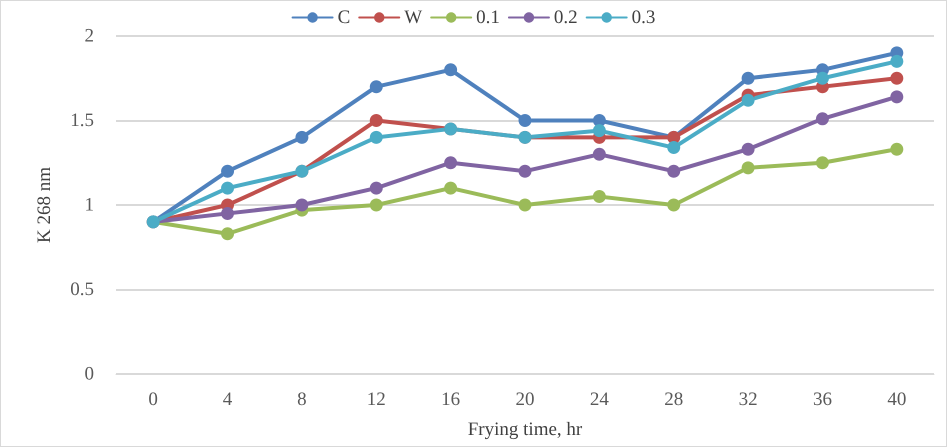  Describe the element at coordinates (896, 399) in the screenshot. I see `x-tick-label: 40` at that location.